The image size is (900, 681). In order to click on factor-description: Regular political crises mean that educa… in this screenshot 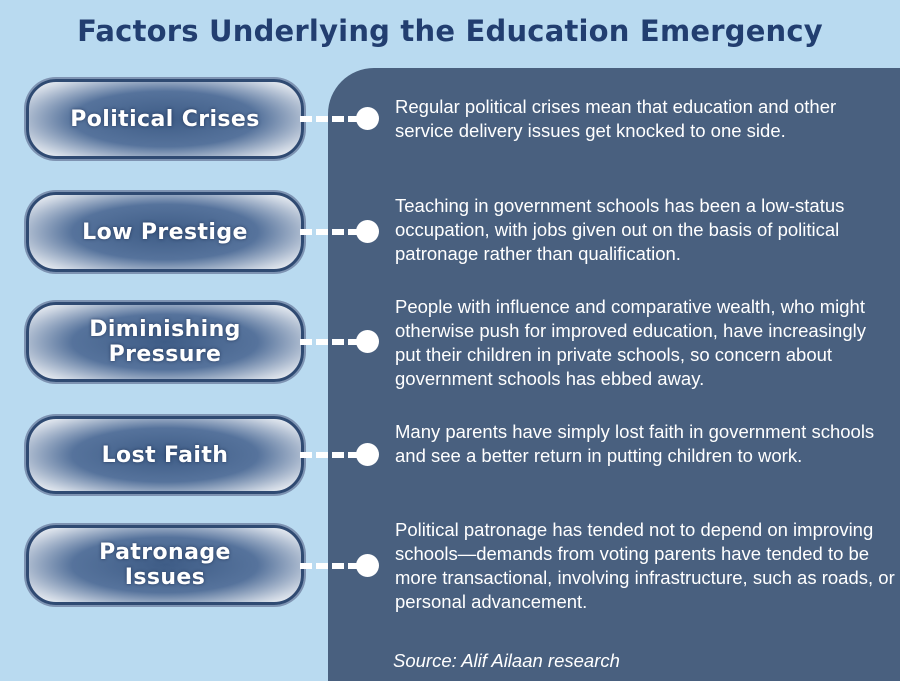, I will do `click(616, 118)`.